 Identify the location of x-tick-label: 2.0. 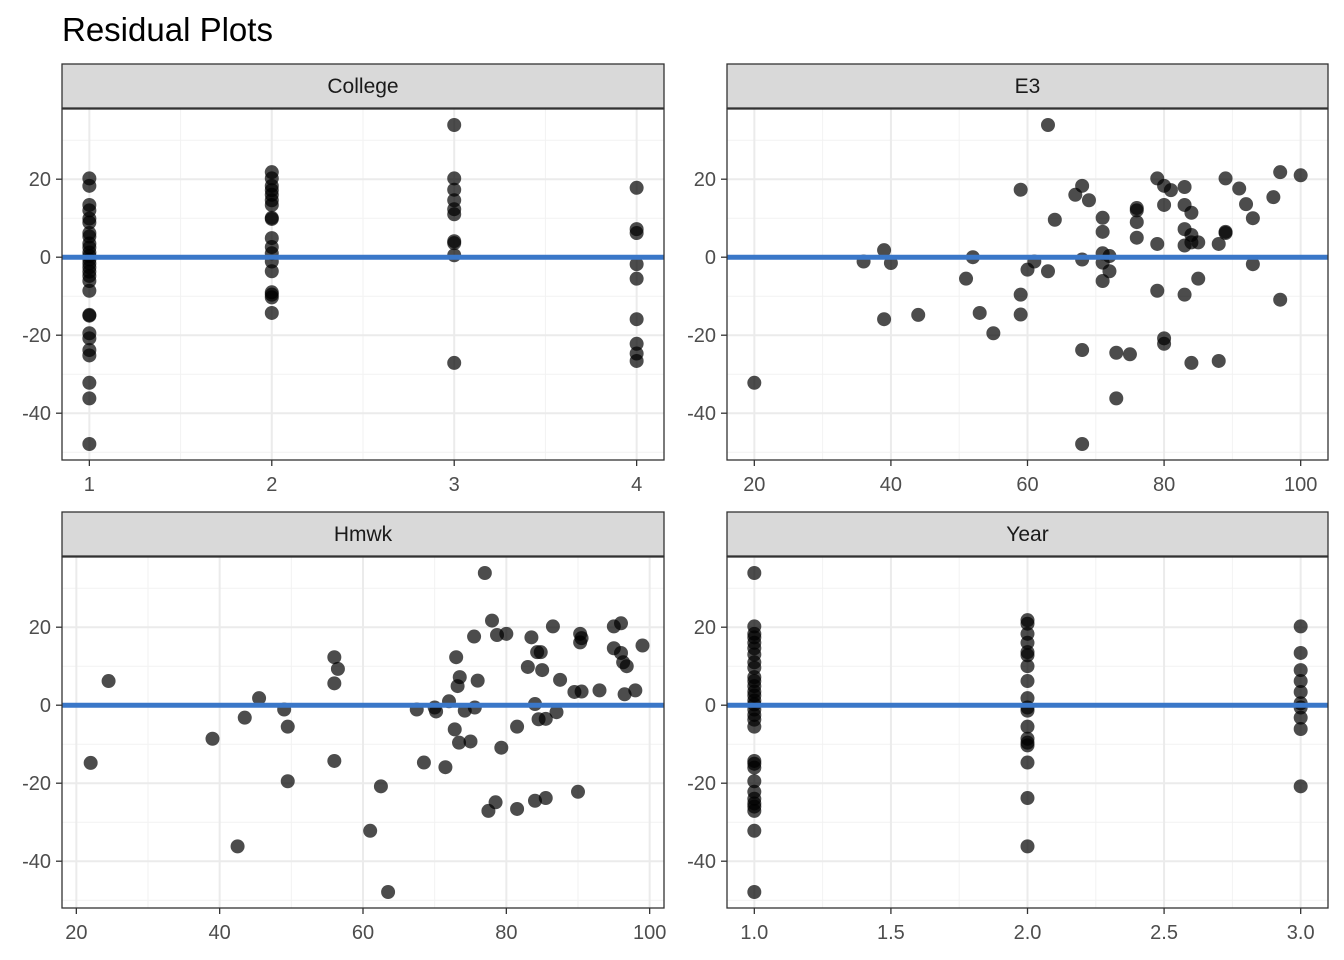
(1028, 933).